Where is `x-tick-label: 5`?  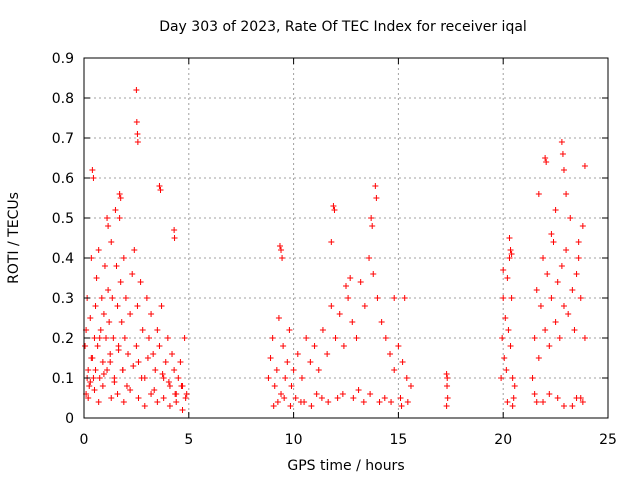
x-tick-label: 5 is located at coordinates (188, 440).